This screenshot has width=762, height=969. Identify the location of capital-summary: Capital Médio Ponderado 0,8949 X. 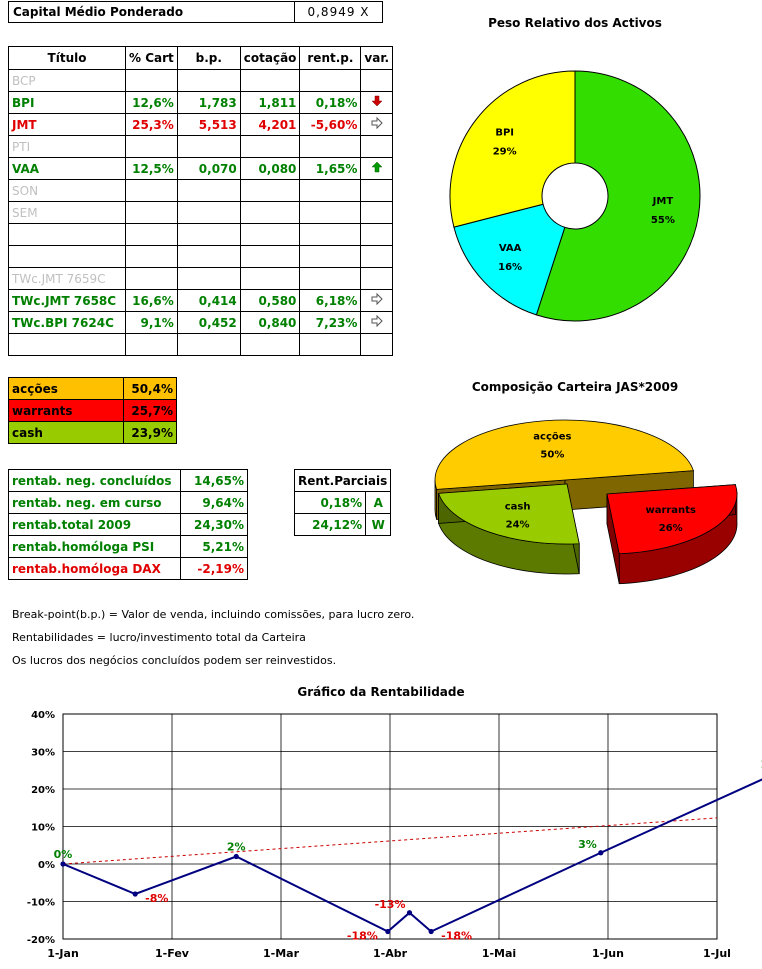
(195, 12).